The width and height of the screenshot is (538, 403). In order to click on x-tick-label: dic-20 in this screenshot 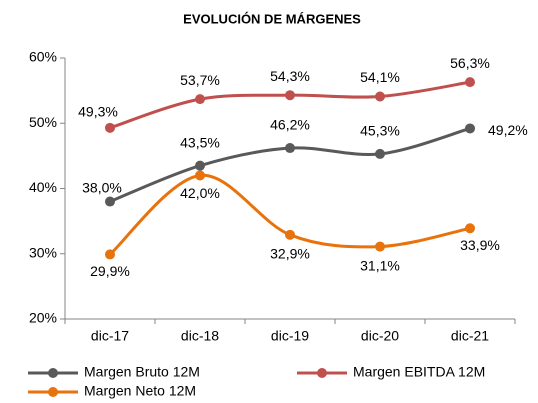, I will do `click(380, 336)`.